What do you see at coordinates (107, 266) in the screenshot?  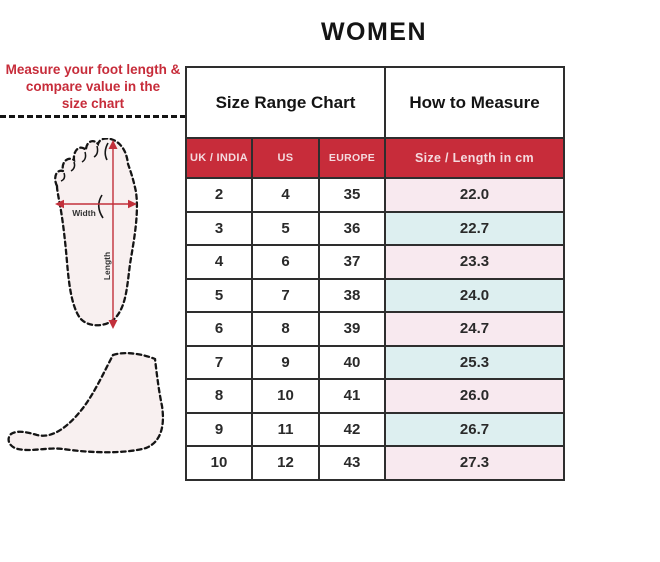 I see `length-label: Length` at bounding box center [107, 266].